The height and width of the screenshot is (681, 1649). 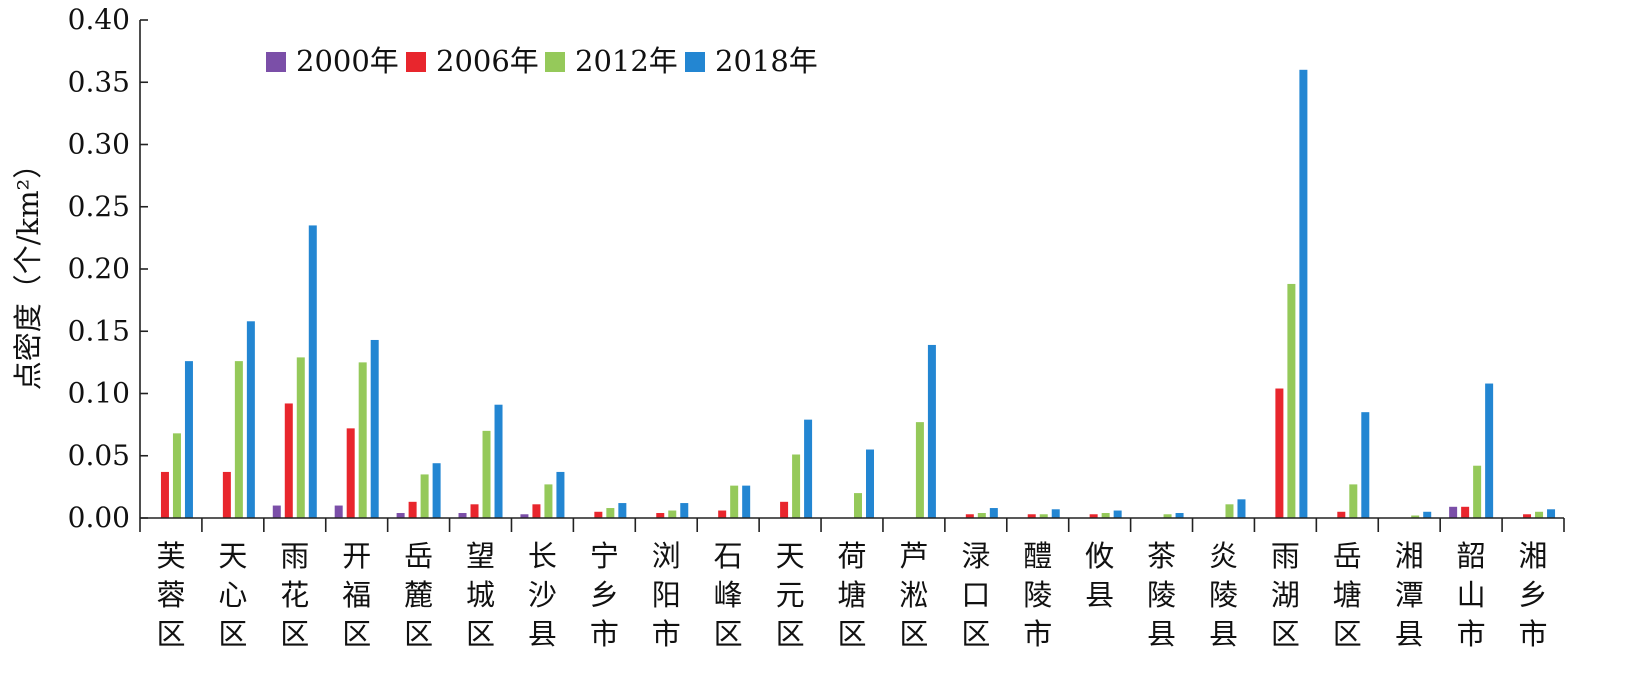 What do you see at coordinates (28, 270) in the screenshot?
I see `y-axis-label: 点密度（个/km²）` at bounding box center [28, 270].